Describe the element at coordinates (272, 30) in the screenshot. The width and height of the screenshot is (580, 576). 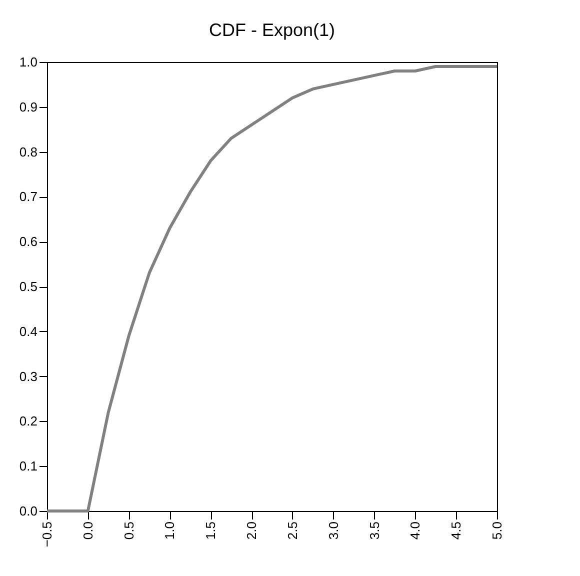
I see `chart-title: CDF - Expon(1)` at that location.